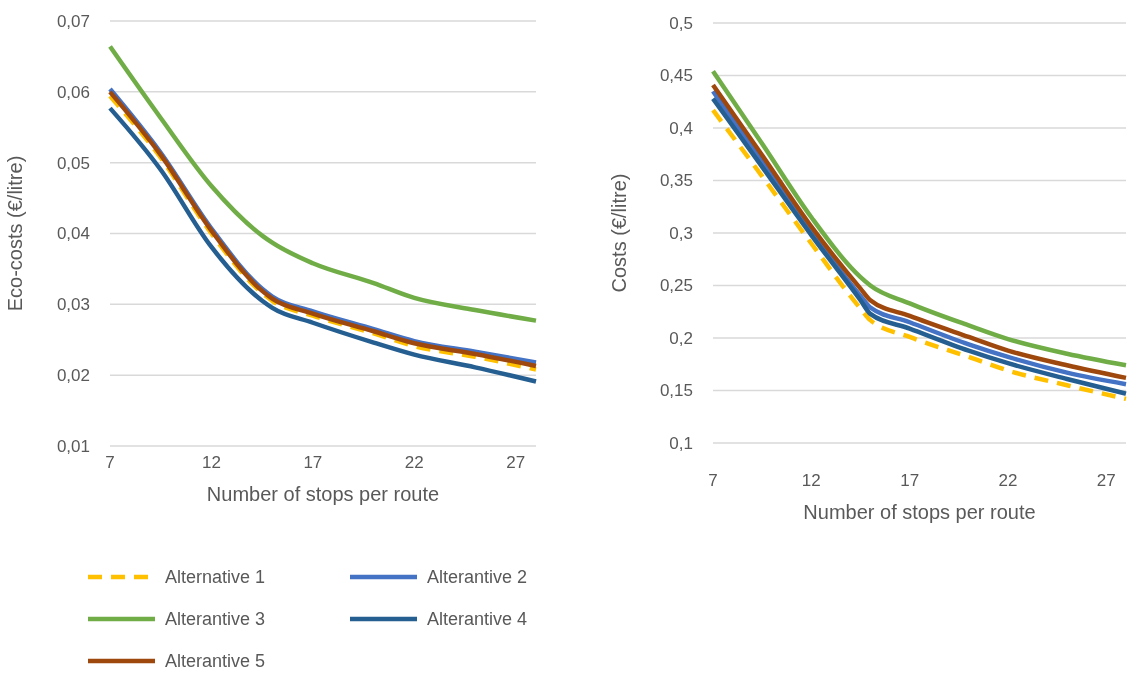 This screenshot has height=673, width=1134. Describe the element at coordinates (73, 376) in the screenshot. I see `y-tick-label: 0,02` at that location.